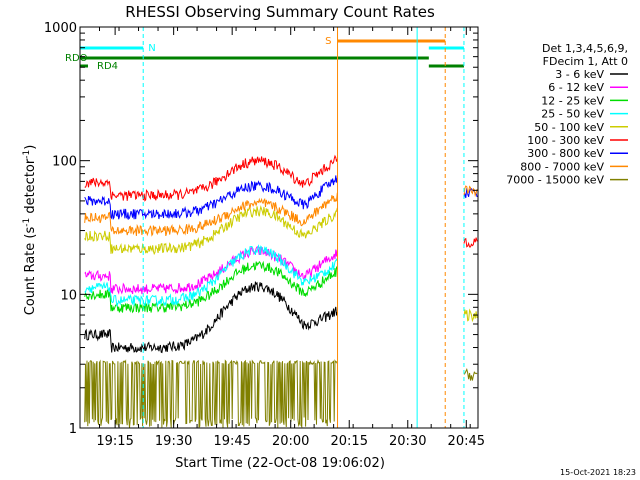  Describe the element at coordinates (585, 61) in the screenshot. I see `legend-header-1: FDecim 1, Att 0` at that location.